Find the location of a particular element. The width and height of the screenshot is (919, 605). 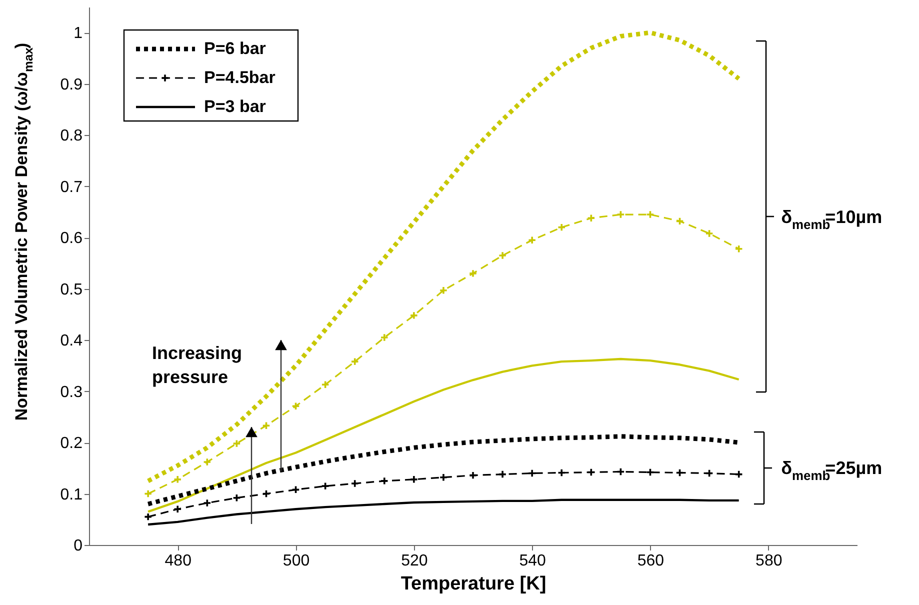

y-tick-label: 0.2 is located at coordinates (71, 443).